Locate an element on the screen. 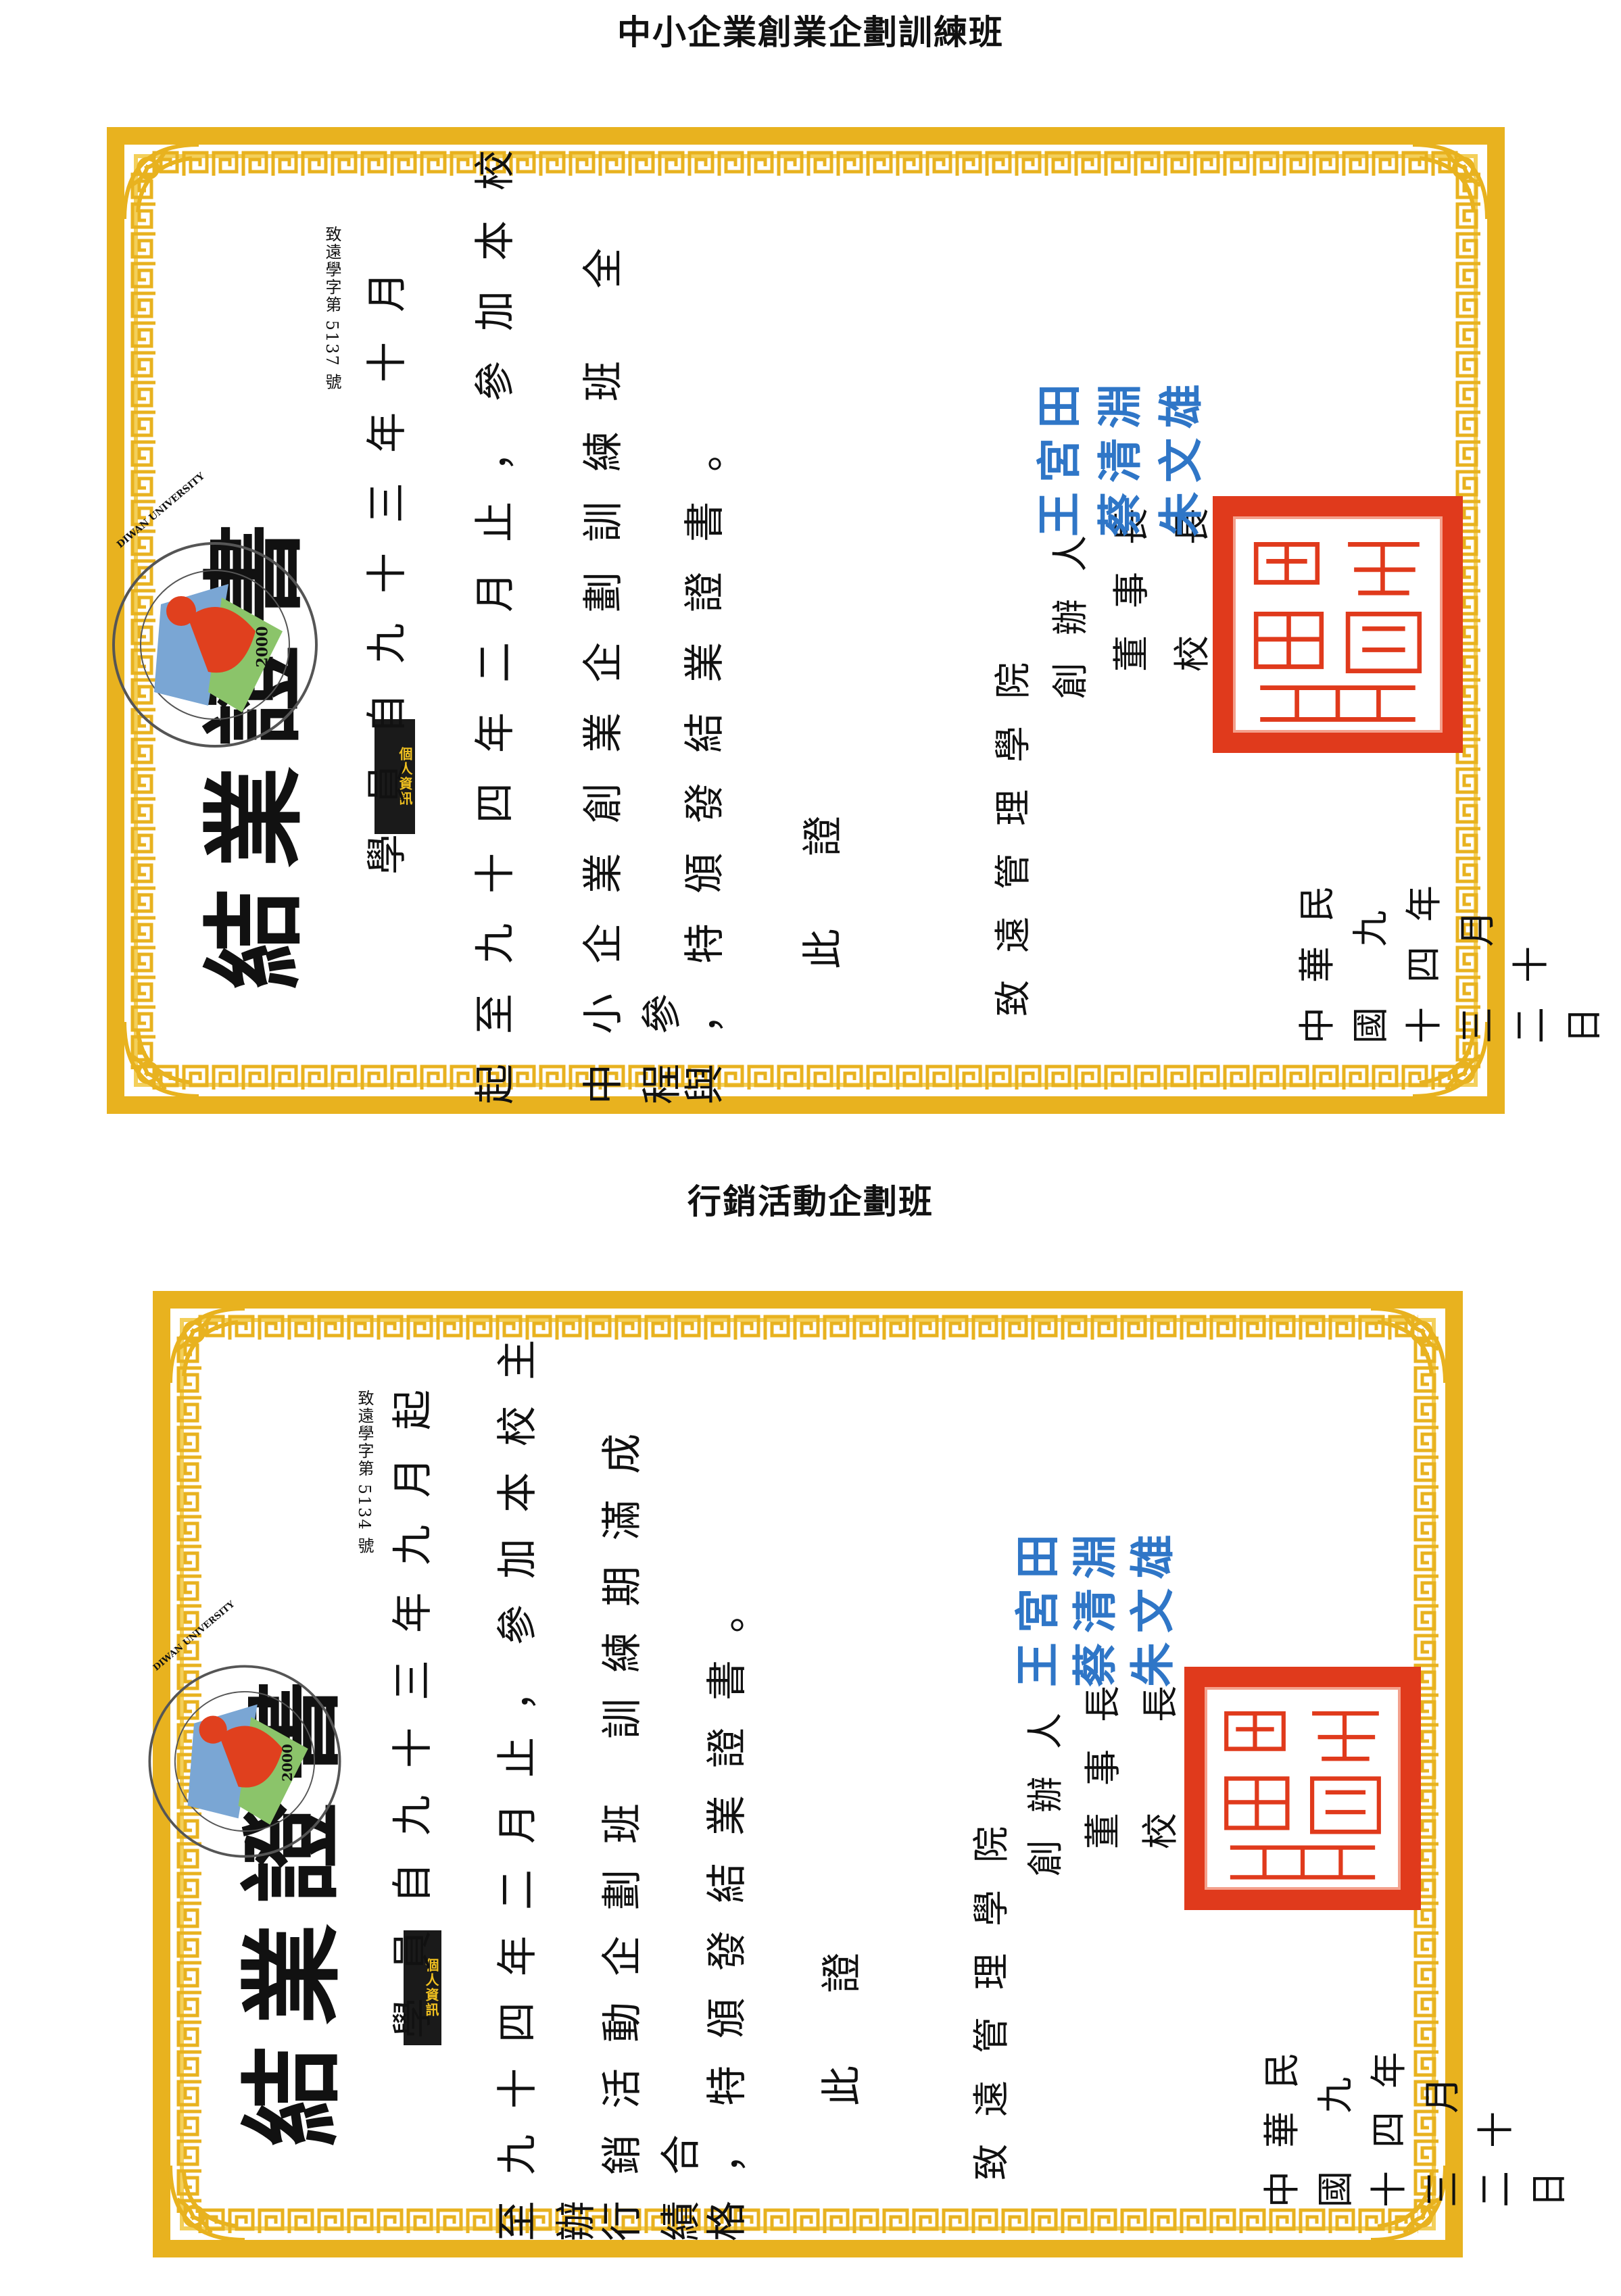 The image size is (1621, 2296). certificate-text-line-1: 學員自九十三年十月 is located at coordinates (388, 558).